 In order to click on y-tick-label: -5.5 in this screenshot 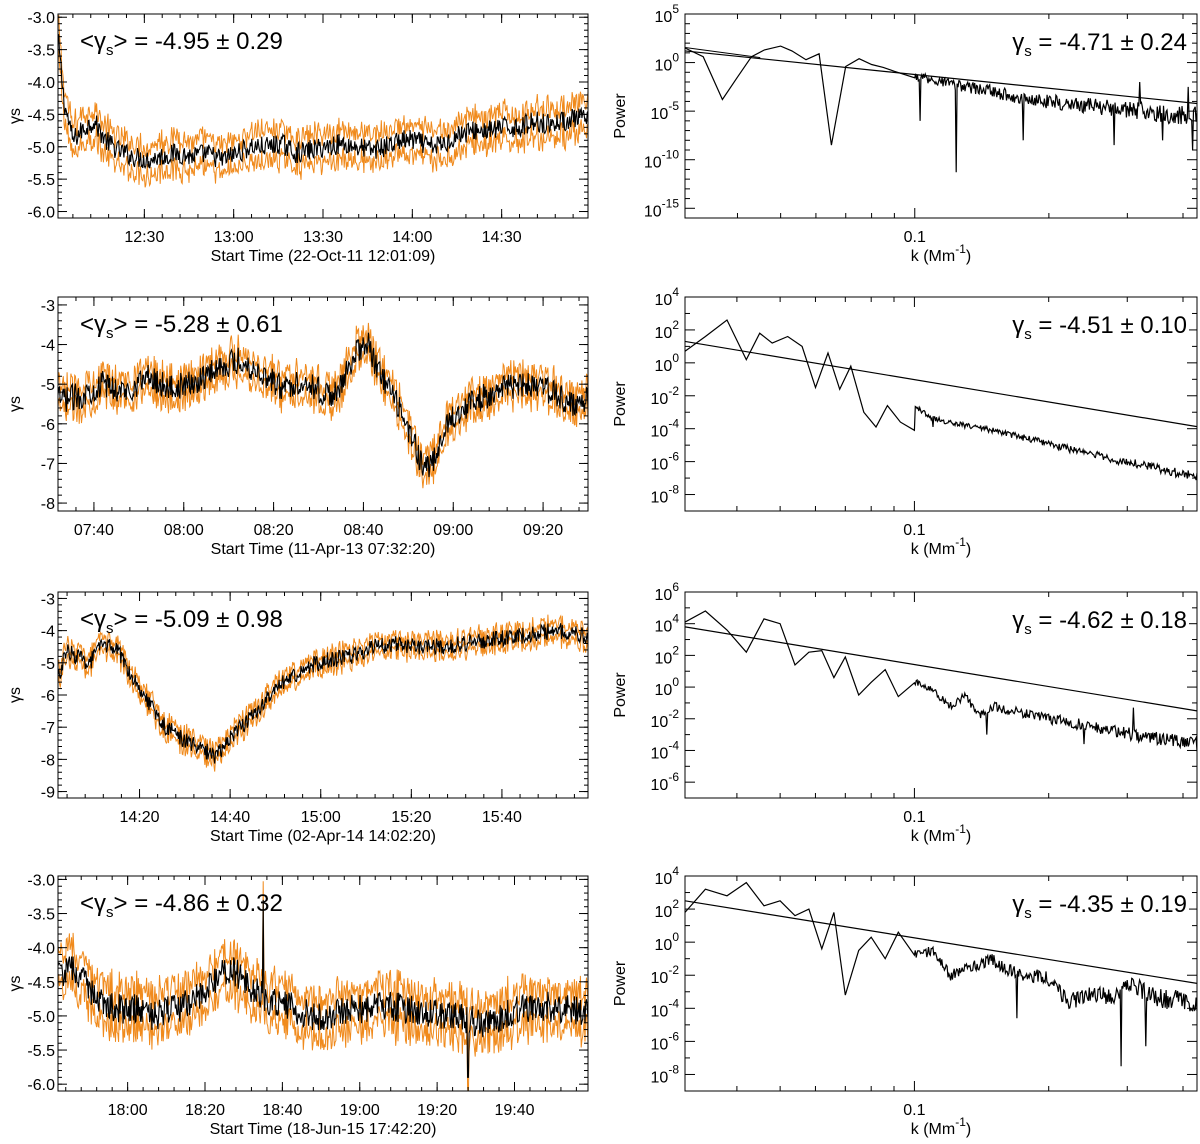, I will do `click(41, 1051)`.